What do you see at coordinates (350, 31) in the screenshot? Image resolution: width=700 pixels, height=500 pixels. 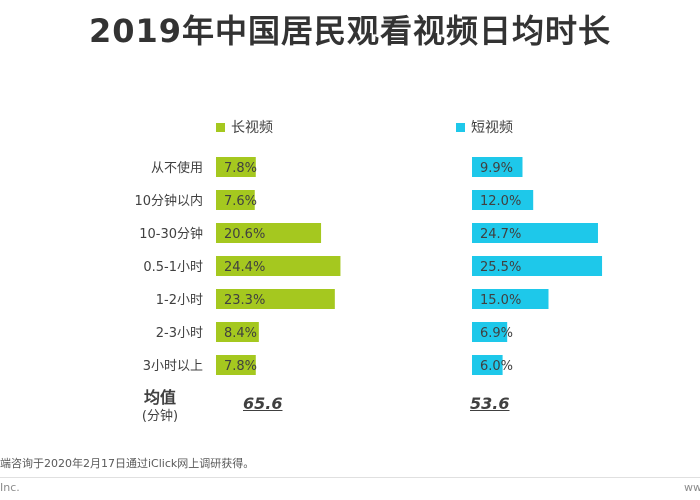 I see `chart-title: 2019年中国居民观看视频日均时长` at bounding box center [350, 31].